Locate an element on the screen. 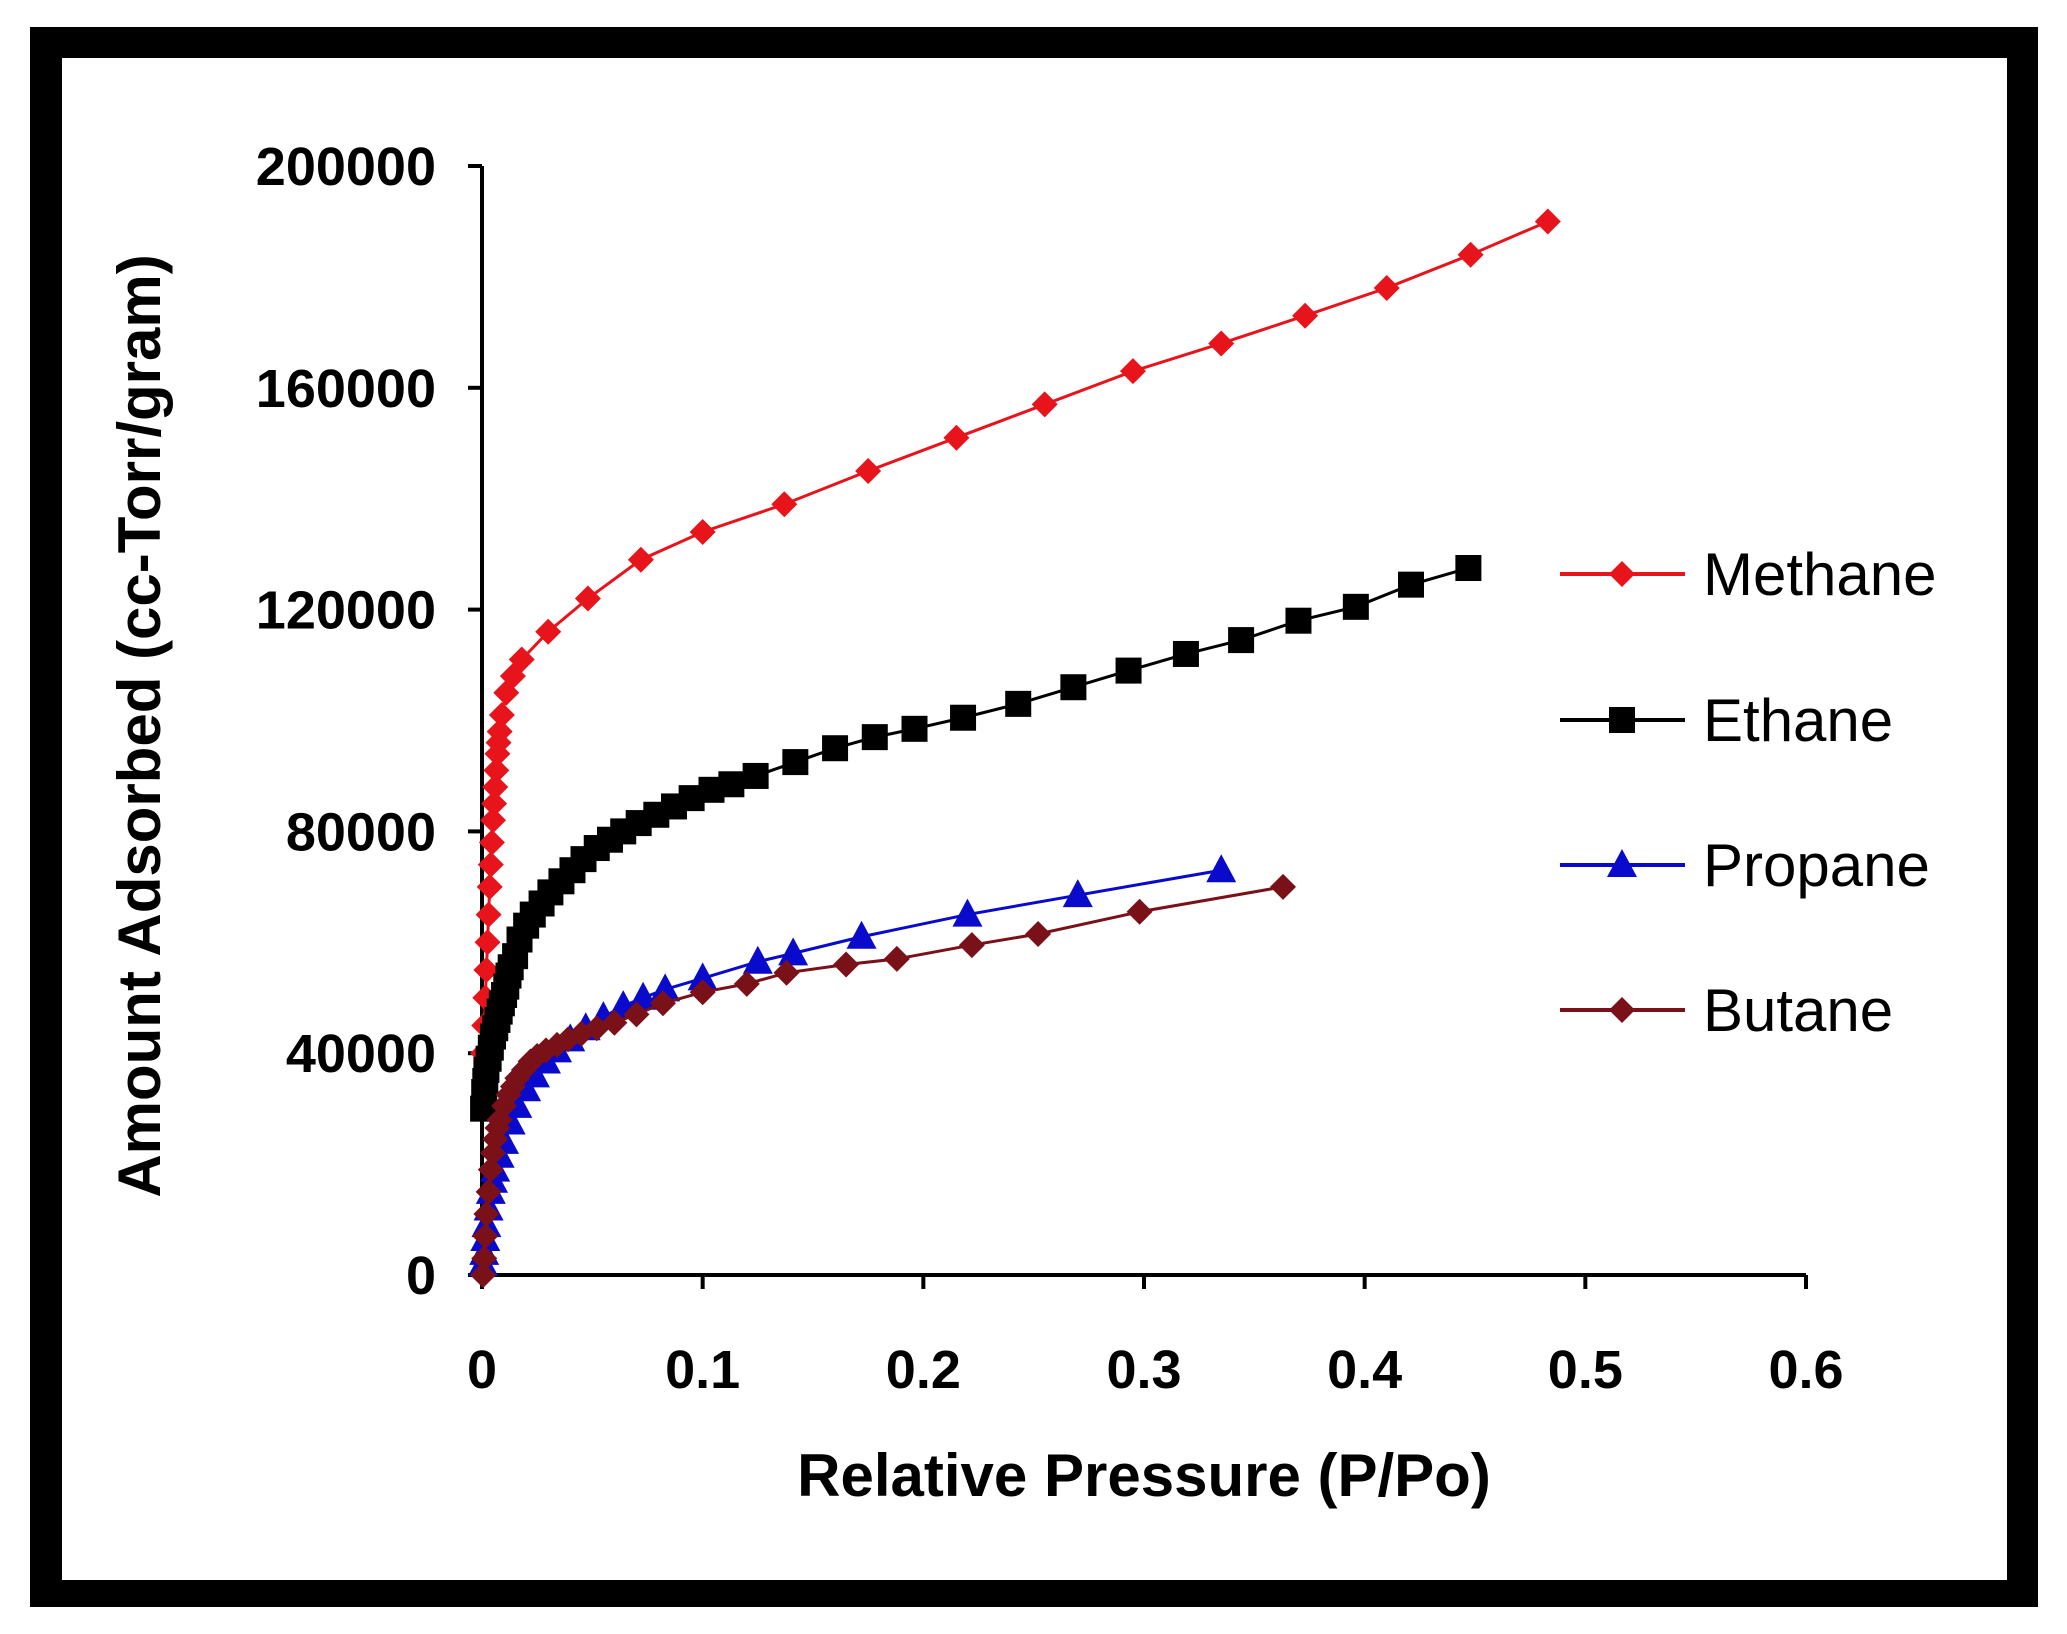  legend-label-methane: Methane is located at coordinates (1820, 574).